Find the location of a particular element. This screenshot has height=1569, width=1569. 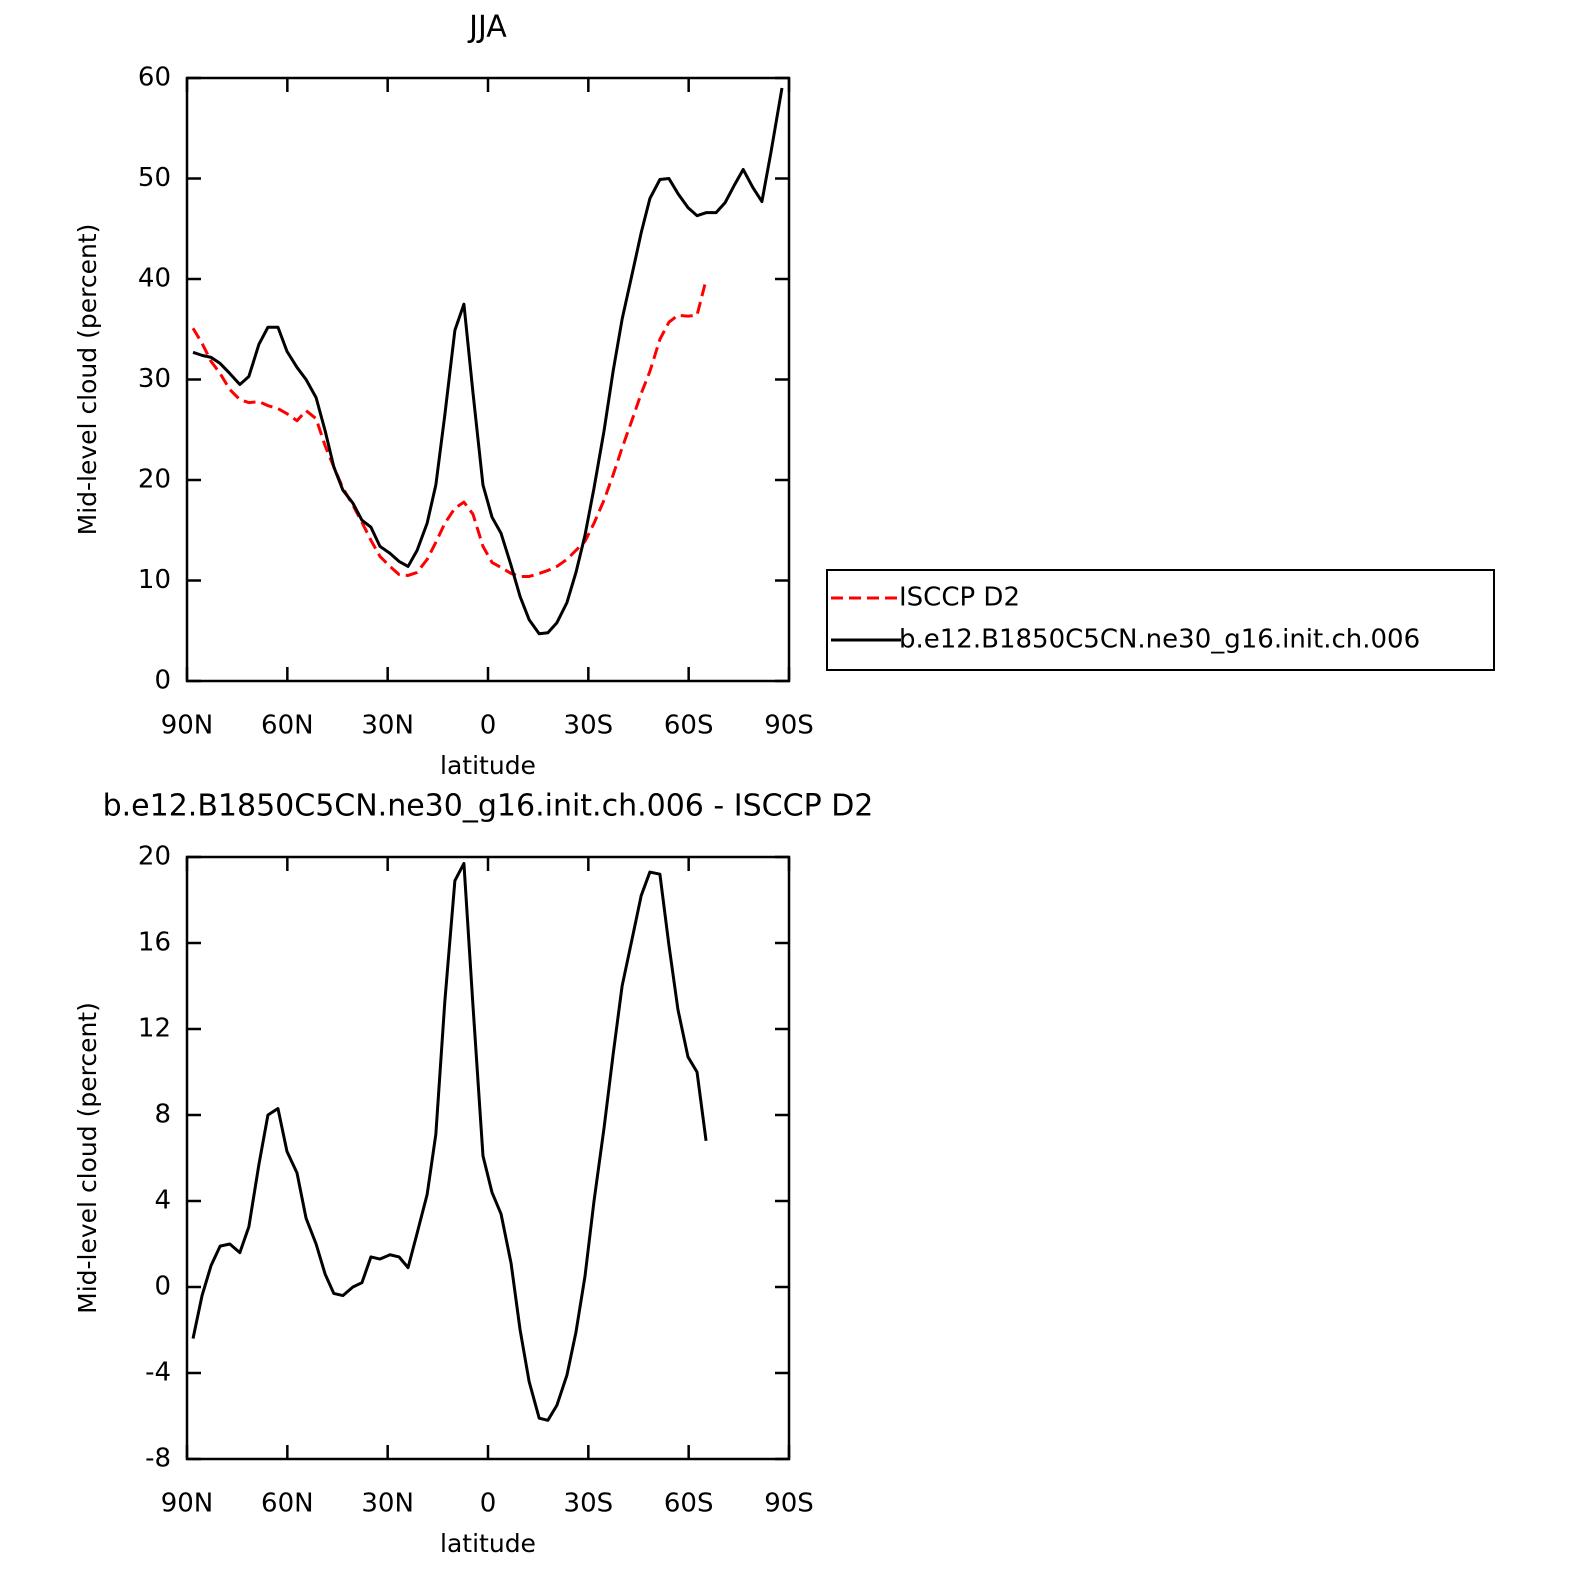

legend-label: b.e12.B1850C5CN.ne30_g16.init.ch.006 is located at coordinates (1159, 640).